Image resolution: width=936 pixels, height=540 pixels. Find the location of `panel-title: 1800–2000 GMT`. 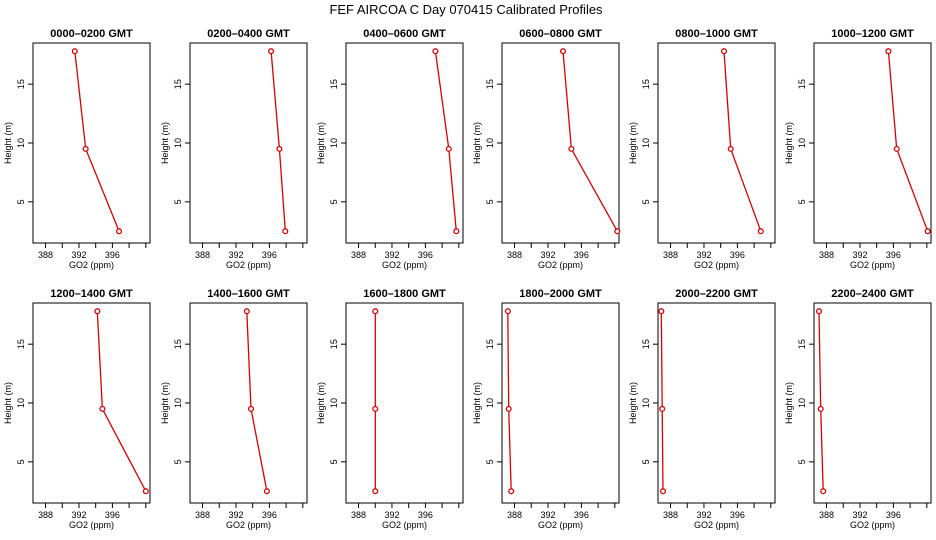

panel-title: 1800–2000 GMT is located at coordinates (560, 294).